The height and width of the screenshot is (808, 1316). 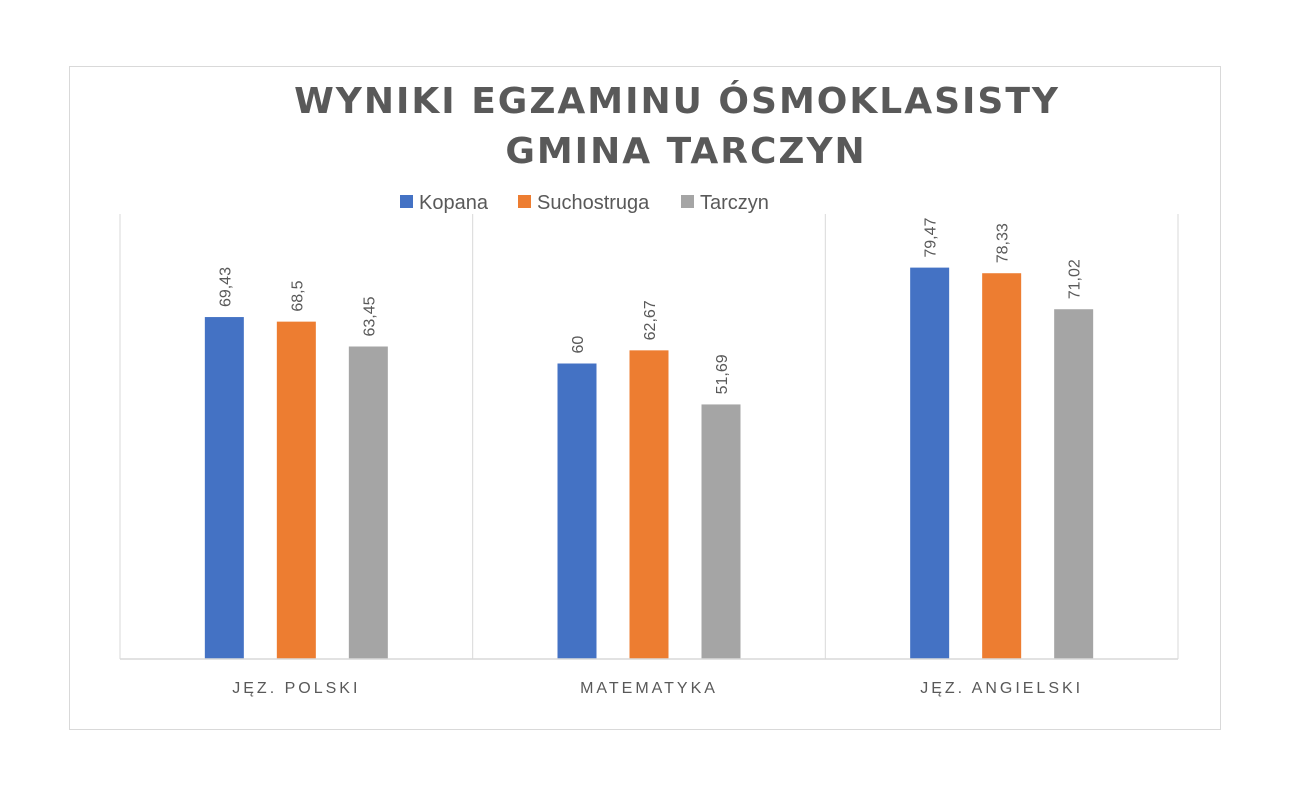 What do you see at coordinates (1002, 466) in the screenshot?
I see `bar-suchostruga-jez-angielski` at bounding box center [1002, 466].